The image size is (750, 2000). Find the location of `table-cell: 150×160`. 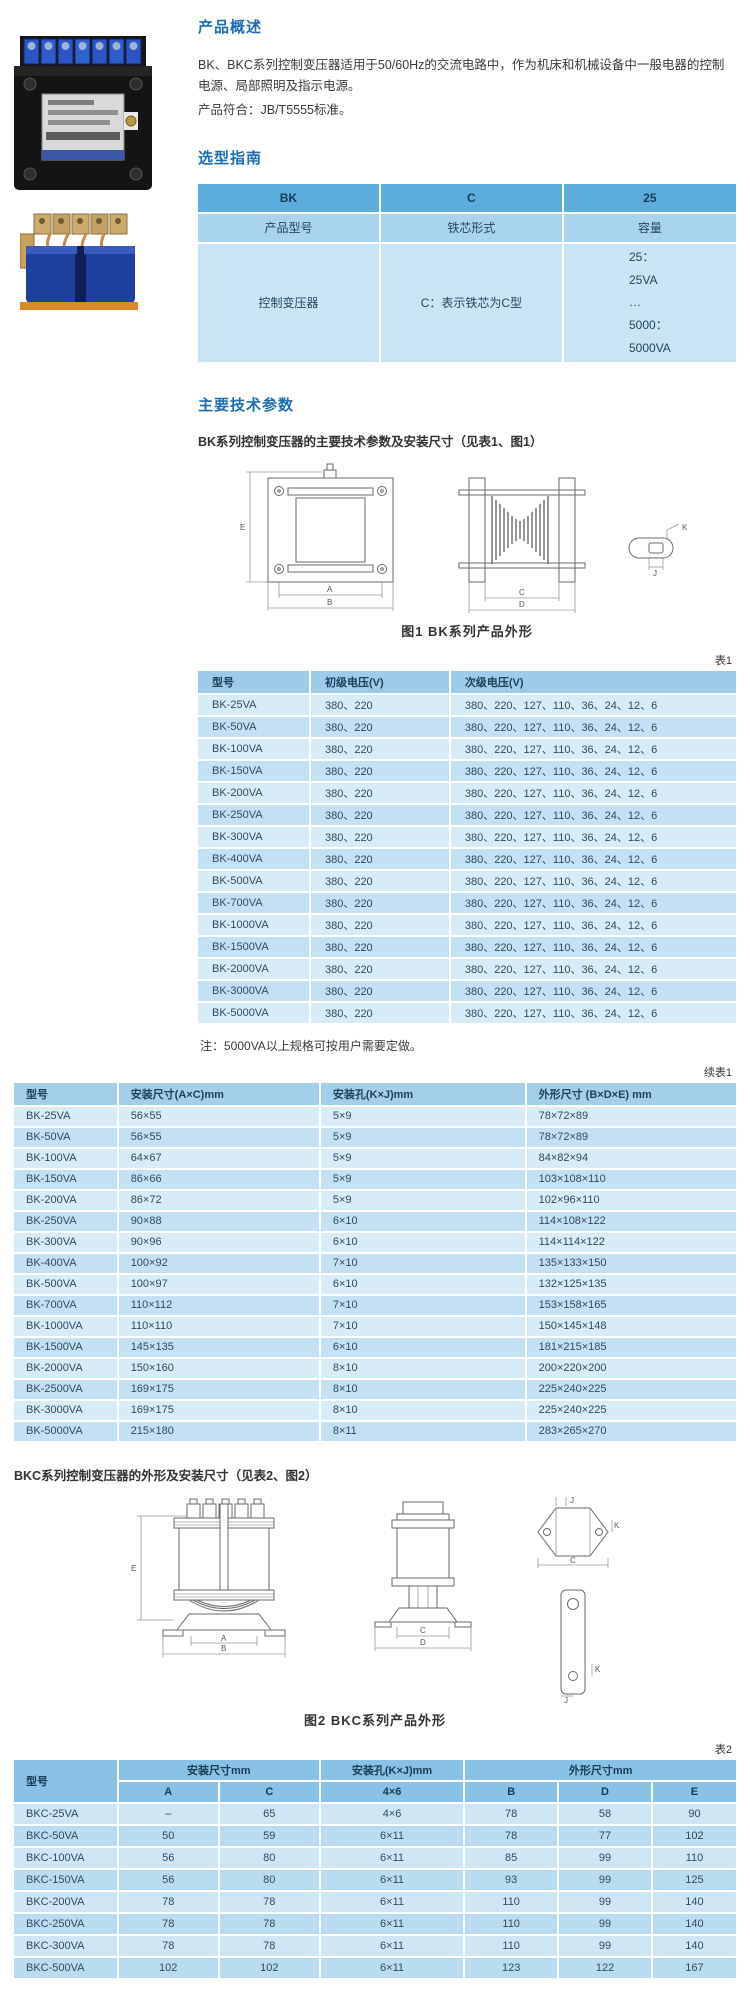

table-cell: 150×160 is located at coordinates (219, 1369).